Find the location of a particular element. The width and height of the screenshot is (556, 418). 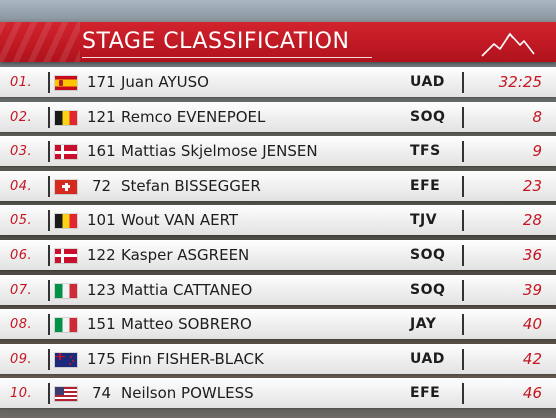

table-row: 08. 151 Matteo SOBRERO JAY 40 is located at coordinates (278, 324).